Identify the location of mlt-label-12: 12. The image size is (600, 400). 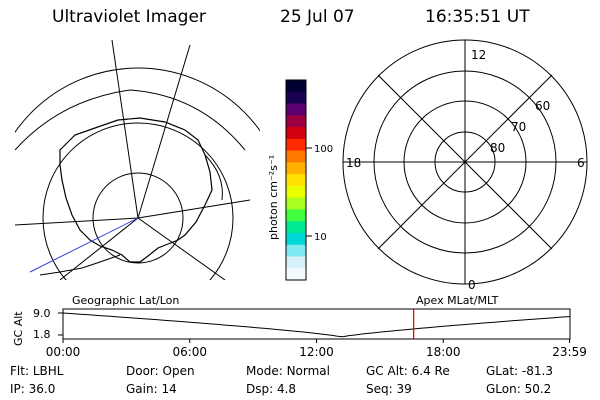
(478, 55).